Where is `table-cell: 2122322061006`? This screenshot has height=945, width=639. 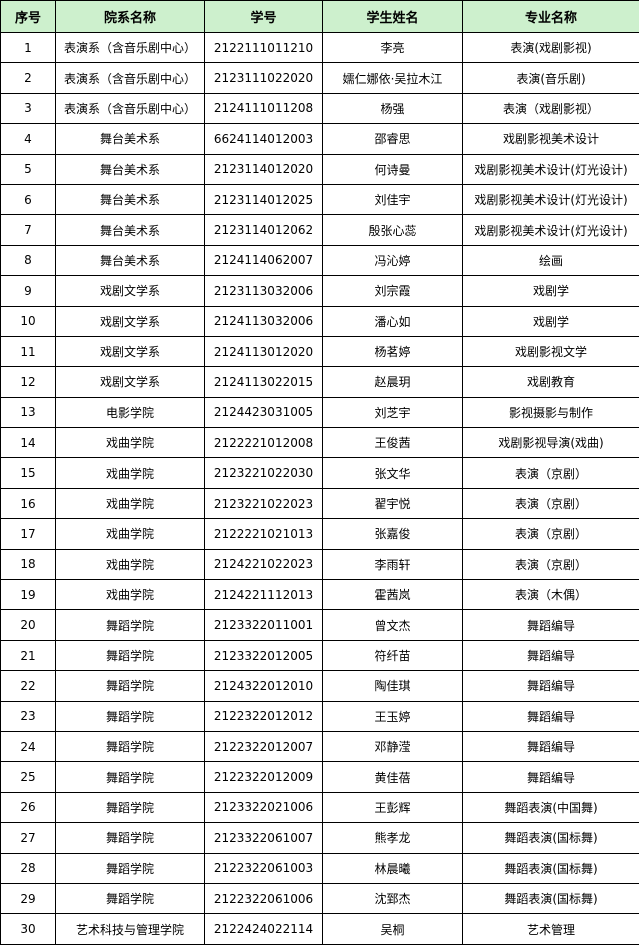
table-cell: 2122322061006 is located at coordinates (263, 898).